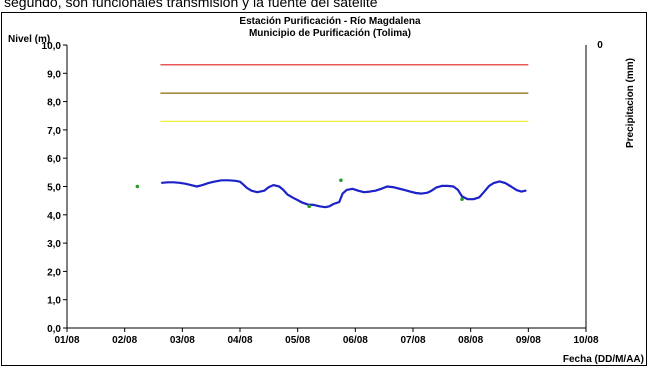 The image size is (649, 373). I want to click on x-tick-label: 02/08, so click(124, 340).